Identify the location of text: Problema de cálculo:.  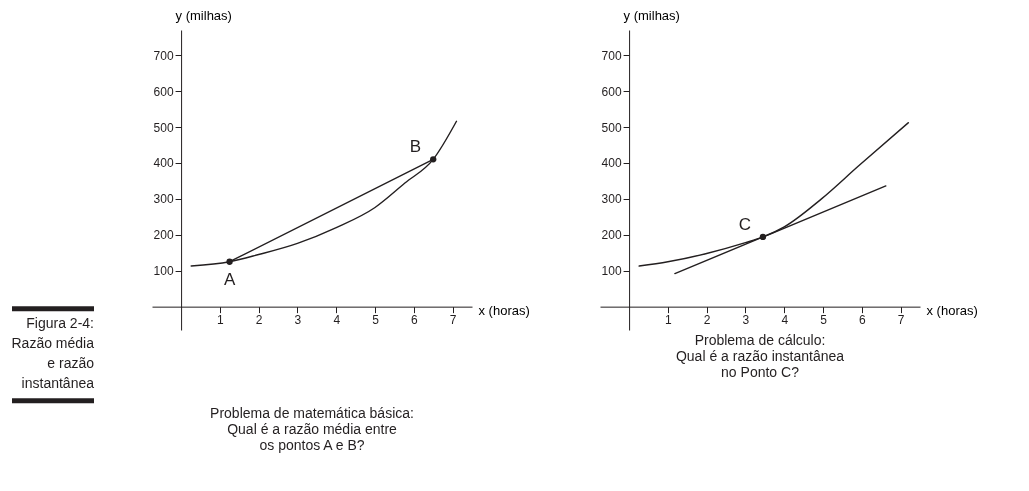
(760, 340).